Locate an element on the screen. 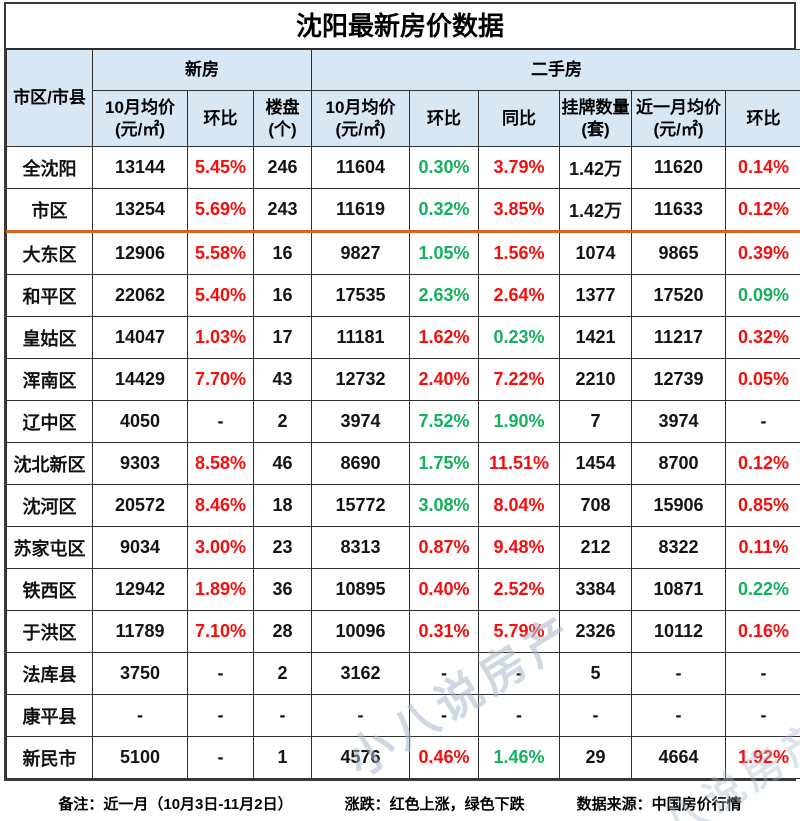 The width and height of the screenshot is (800, 821). data-cell: 2.52% is located at coordinates (519, 589).